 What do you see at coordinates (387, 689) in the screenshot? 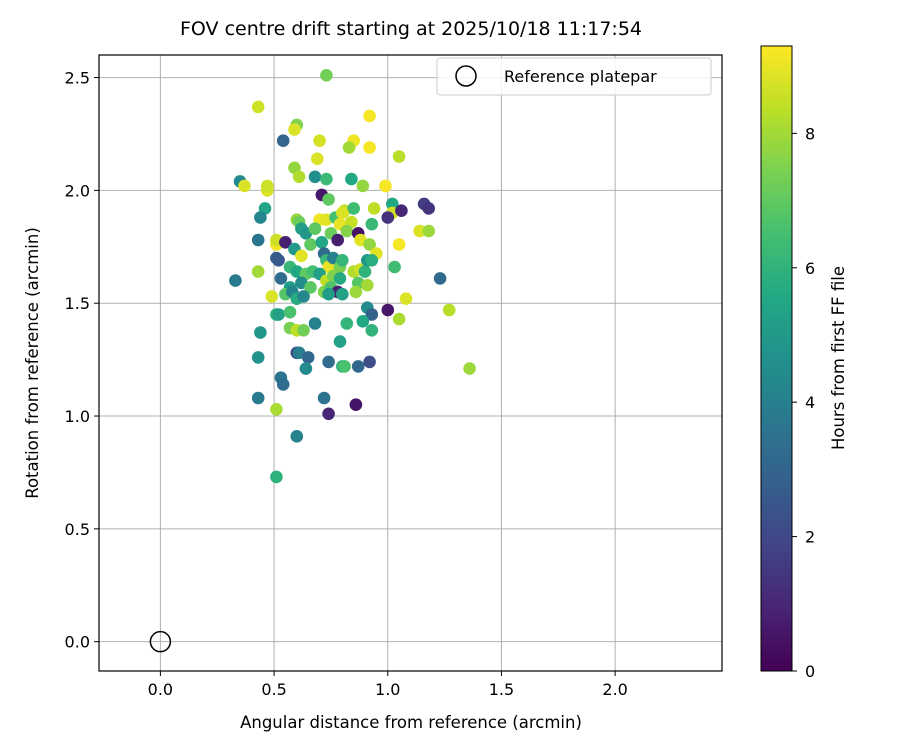
I see `x-tick-label: 1.0` at bounding box center [387, 689].